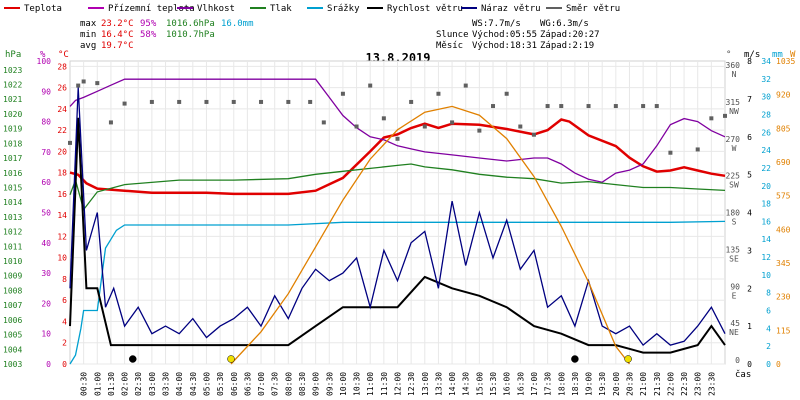  Describe the element at coordinates (425, 384) in the screenshot. I see `x-tick-label: 13:00` at that location.